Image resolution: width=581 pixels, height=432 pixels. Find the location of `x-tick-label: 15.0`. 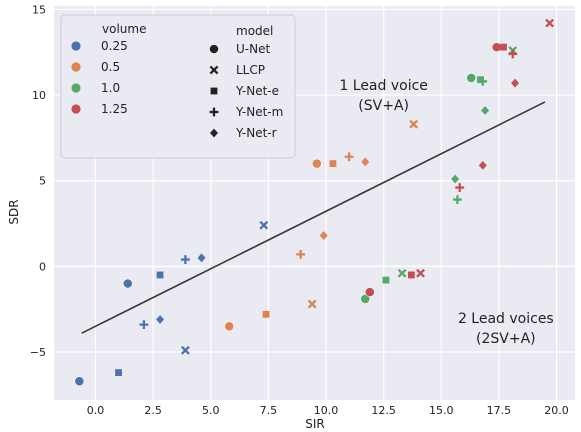

x-tick-label: 15.0 is located at coordinates (441, 410).